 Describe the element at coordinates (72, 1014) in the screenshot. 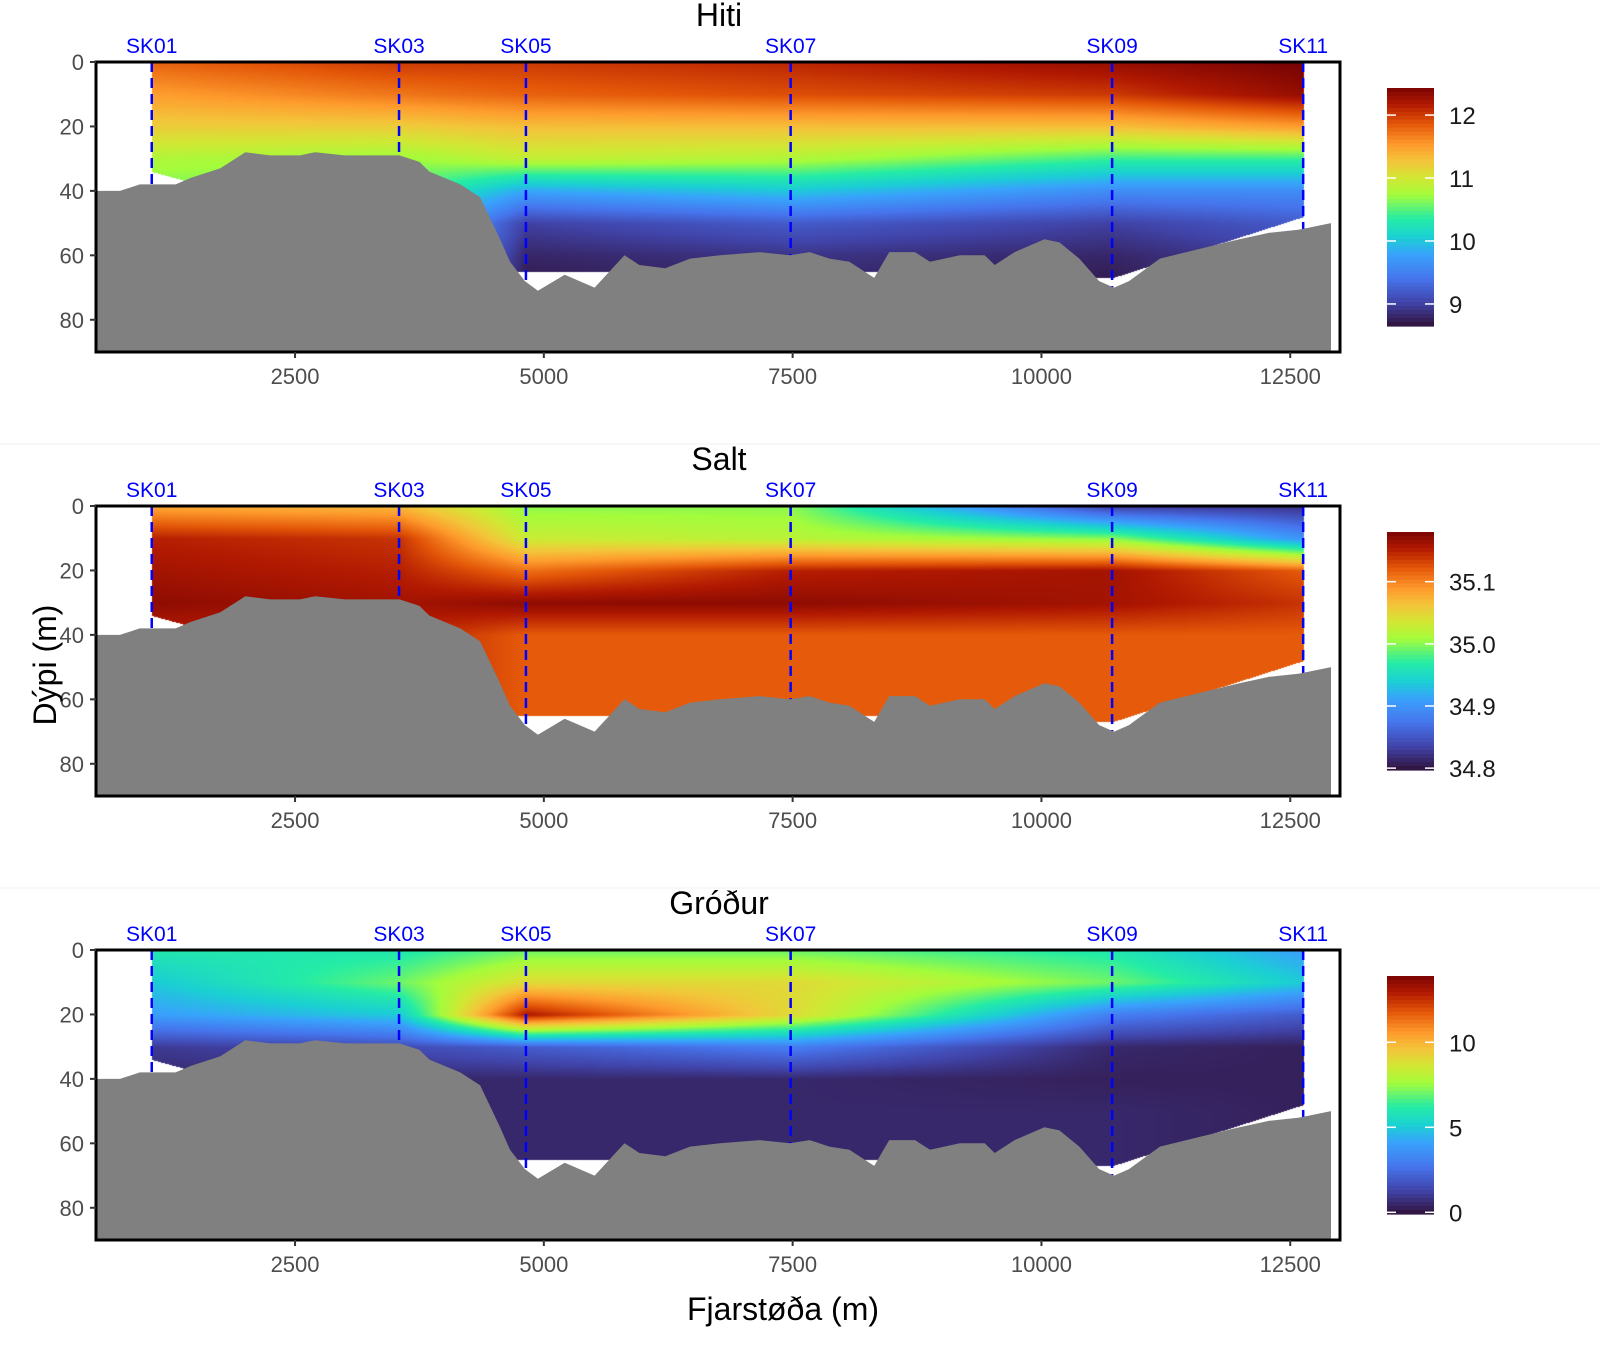

I see `y-tick-label: 20` at that location.